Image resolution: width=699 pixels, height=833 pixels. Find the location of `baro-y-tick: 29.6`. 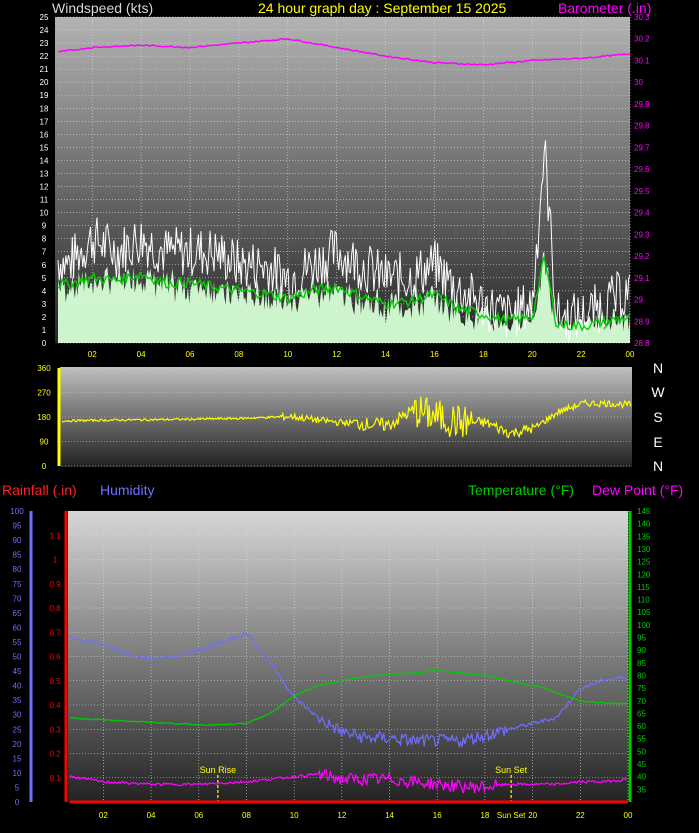

baro-y-tick: 29.6 is located at coordinates (642, 169).